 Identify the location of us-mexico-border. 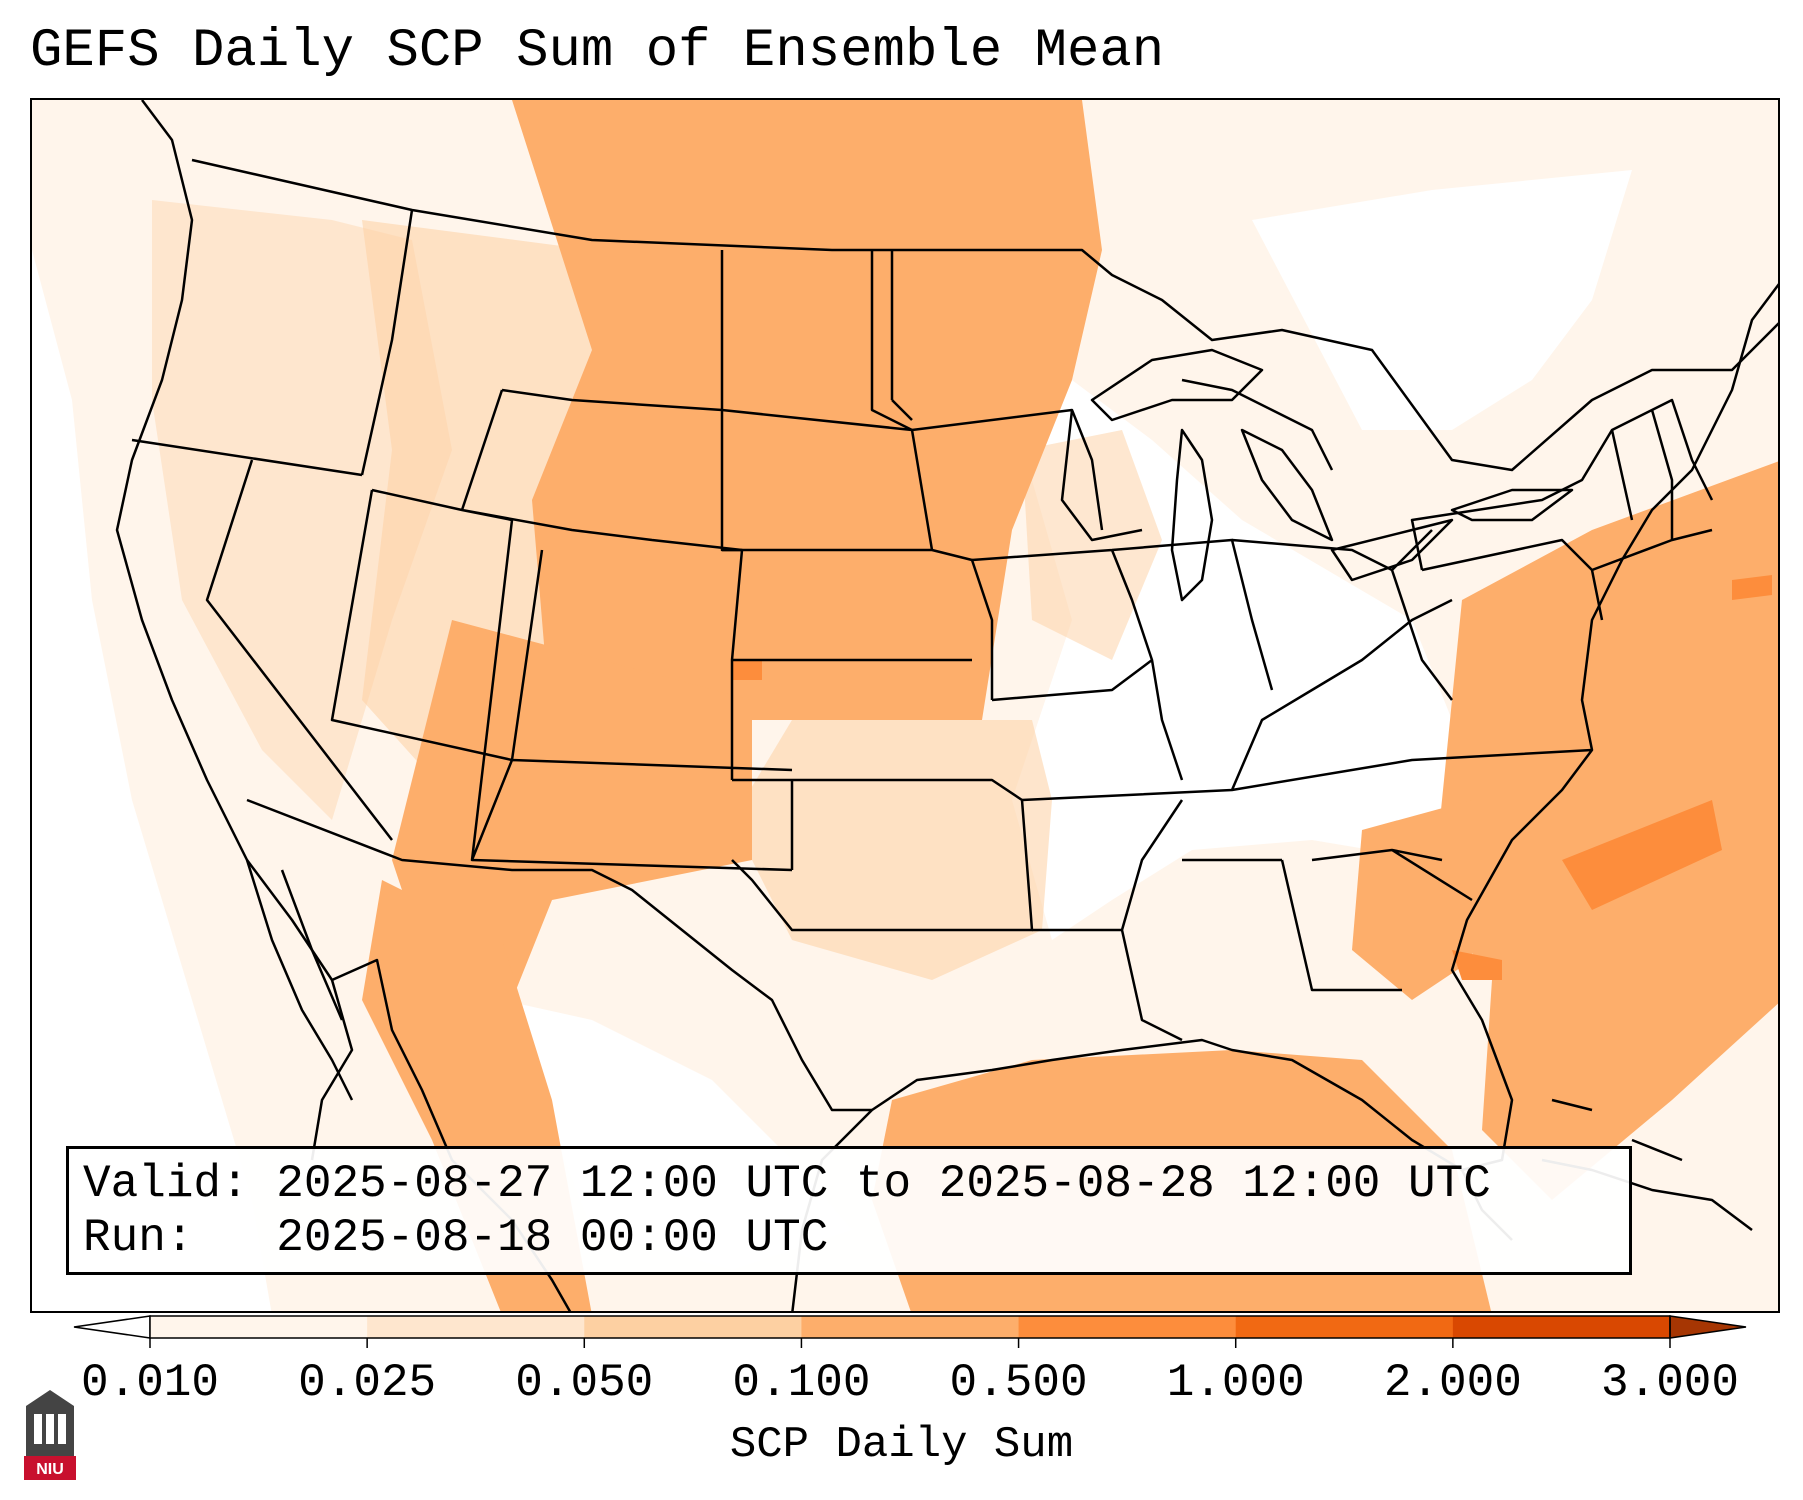
(559, 955).